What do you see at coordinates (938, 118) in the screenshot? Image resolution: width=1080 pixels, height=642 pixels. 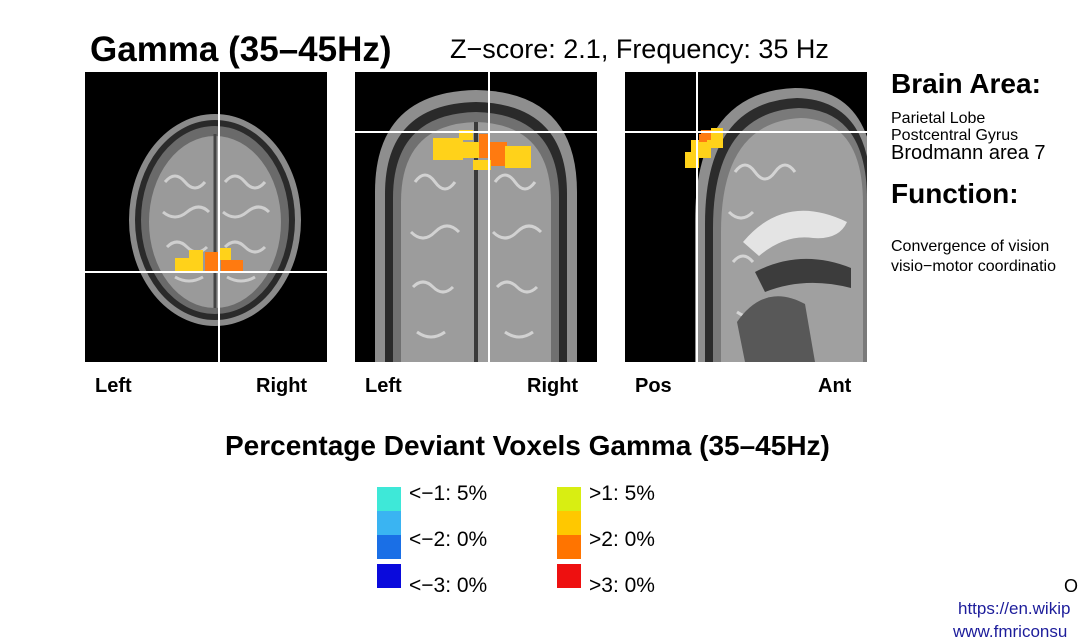 I see `brain-area-lobe: Parietal Lobe` at bounding box center [938, 118].